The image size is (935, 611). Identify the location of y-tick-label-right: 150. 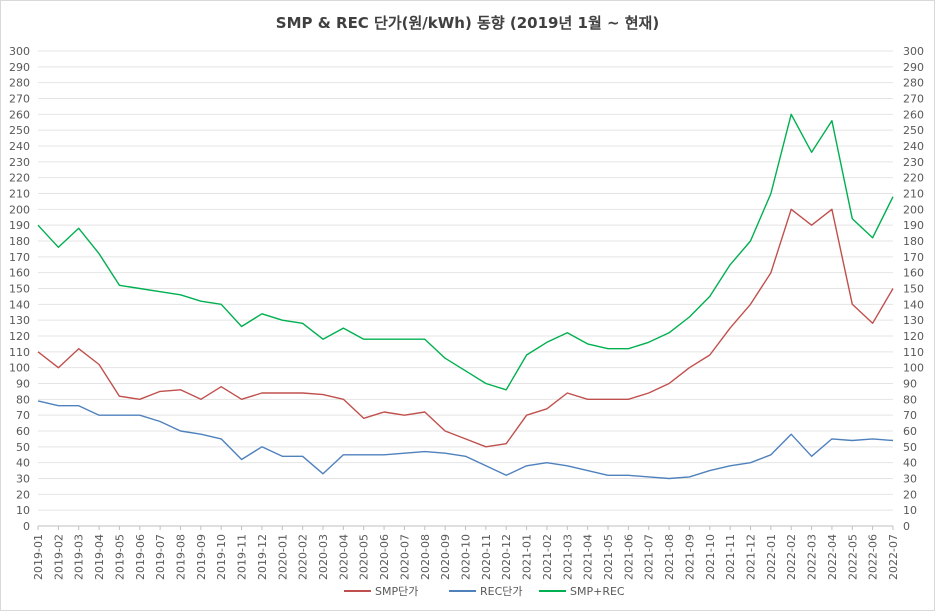
(913, 289).